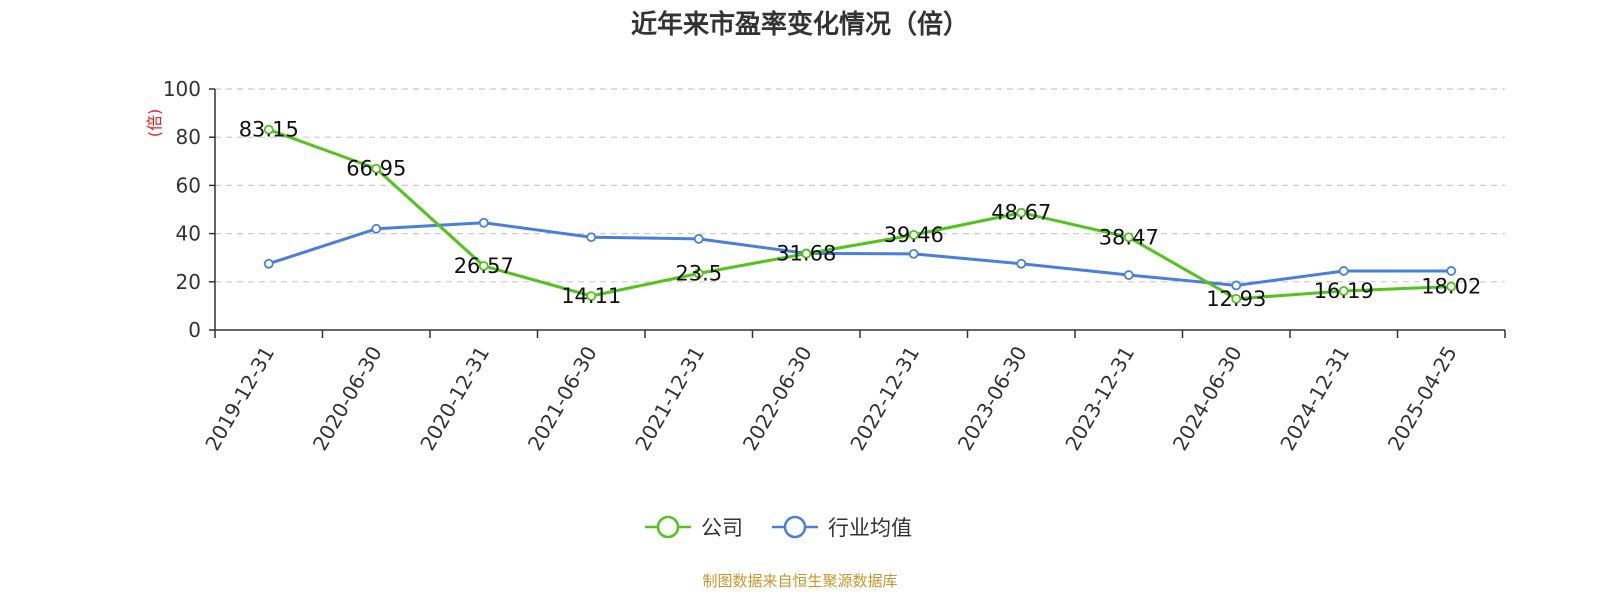 The height and width of the screenshot is (600, 1600). I want to click on data-label: 38.47, so click(1129, 237).